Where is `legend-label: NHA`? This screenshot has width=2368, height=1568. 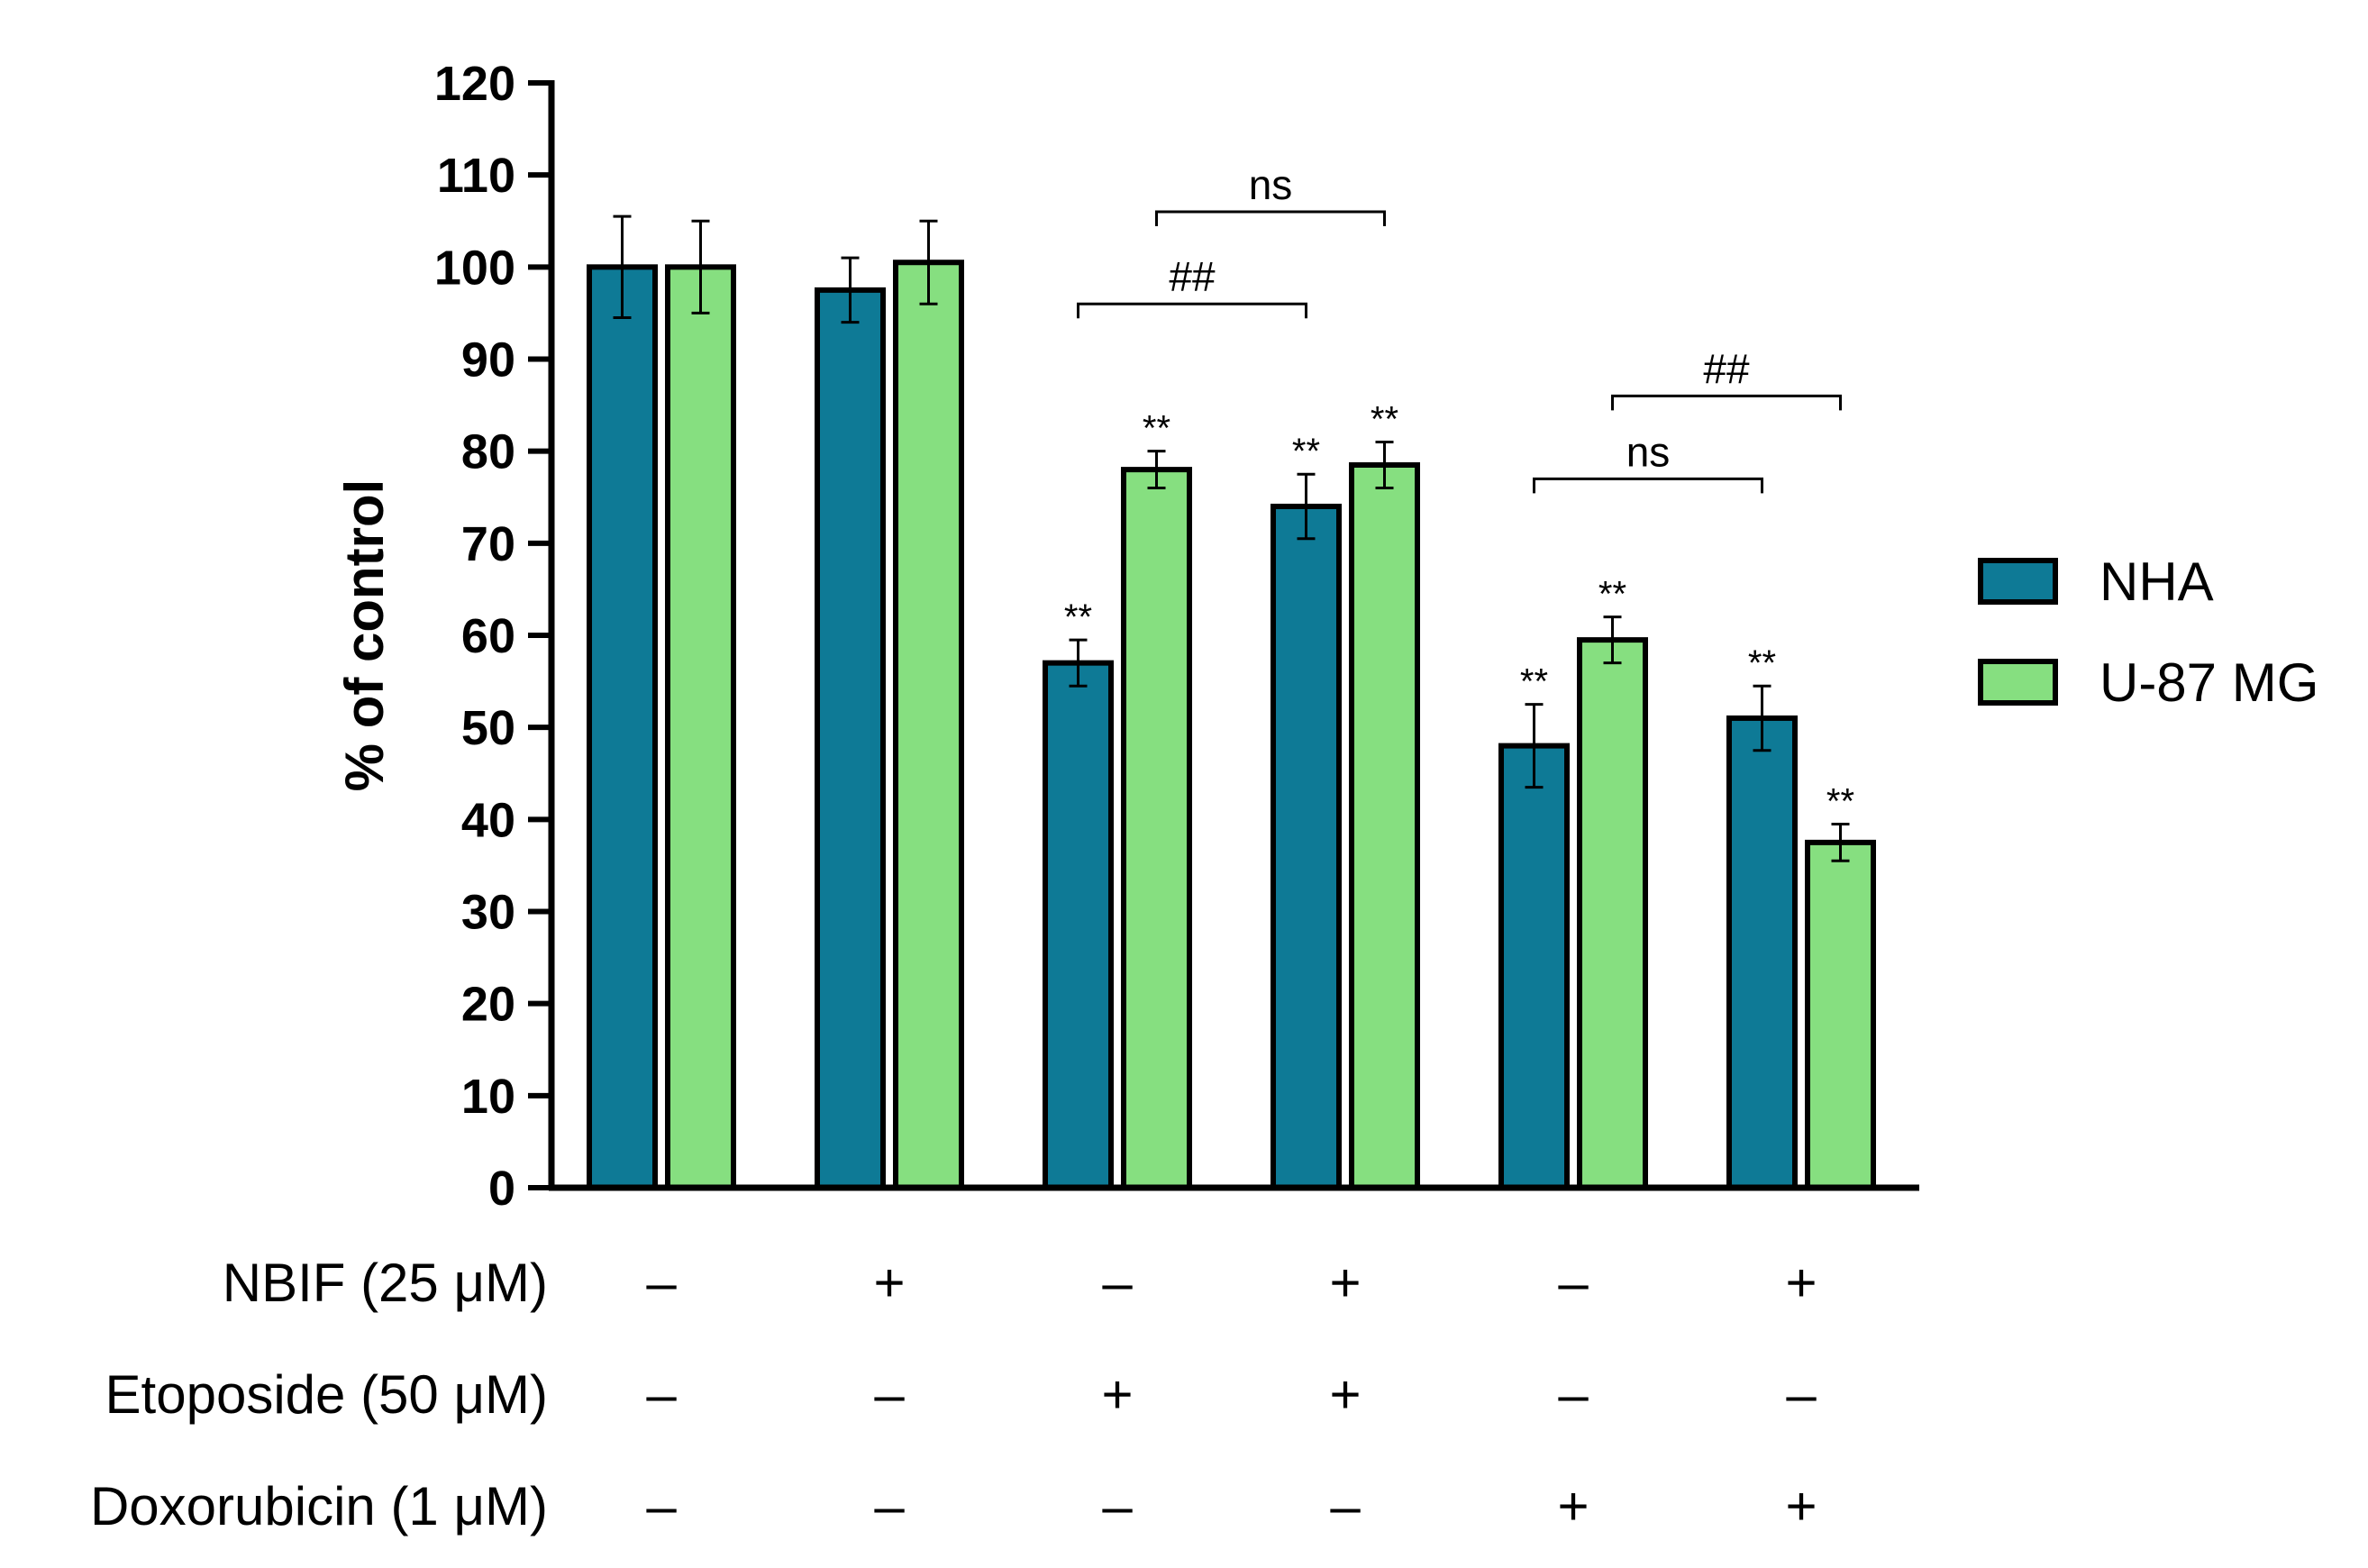
legend-label: NHA is located at coordinates (2156, 582).